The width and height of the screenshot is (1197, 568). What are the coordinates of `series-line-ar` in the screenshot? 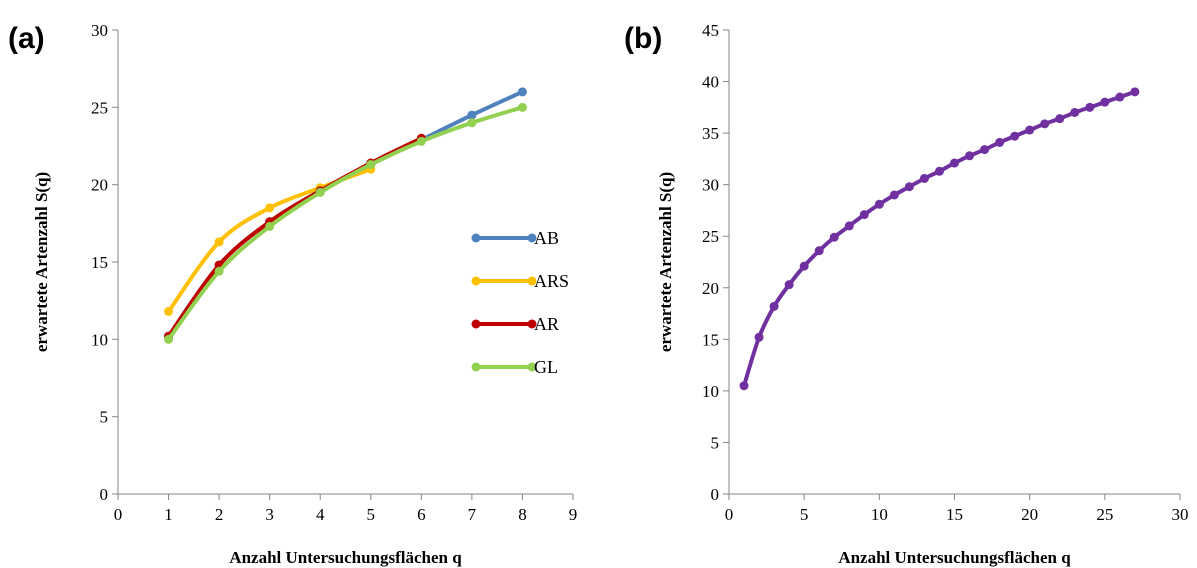 It's located at (295, 237).